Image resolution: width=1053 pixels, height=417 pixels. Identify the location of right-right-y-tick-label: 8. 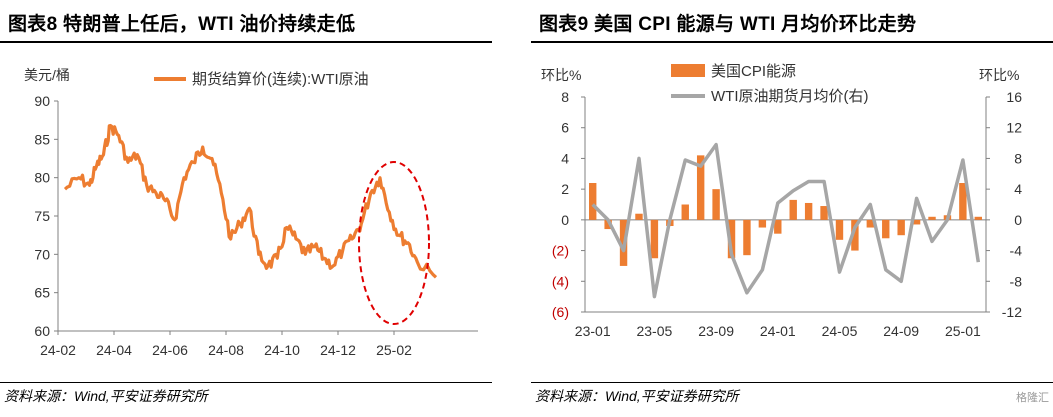
(1018, 158).